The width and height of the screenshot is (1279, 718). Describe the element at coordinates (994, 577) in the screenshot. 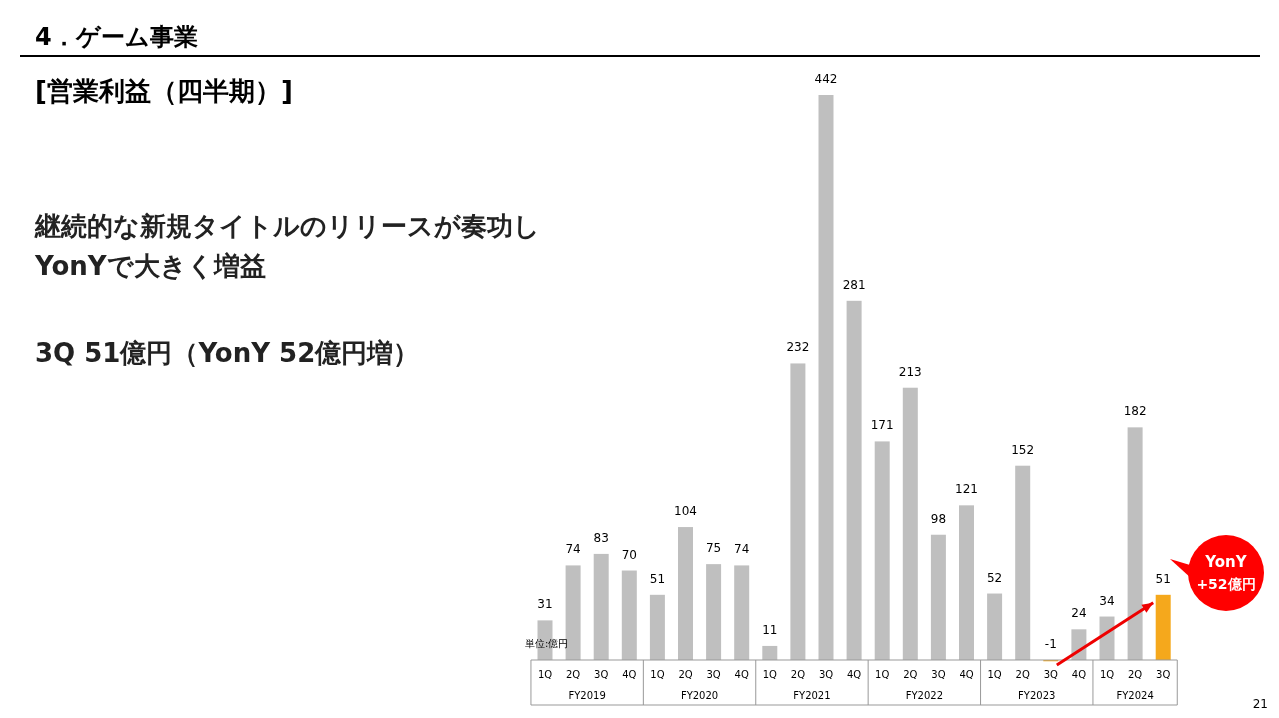

I see `data-label: 52` at that location.